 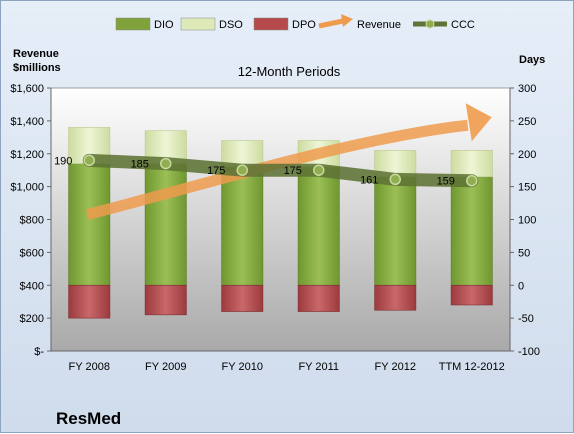 What do you see at coordinates (32, 286) in the screenshot?
I see `left-tick-label: $400` at bounding box center [32, 286].